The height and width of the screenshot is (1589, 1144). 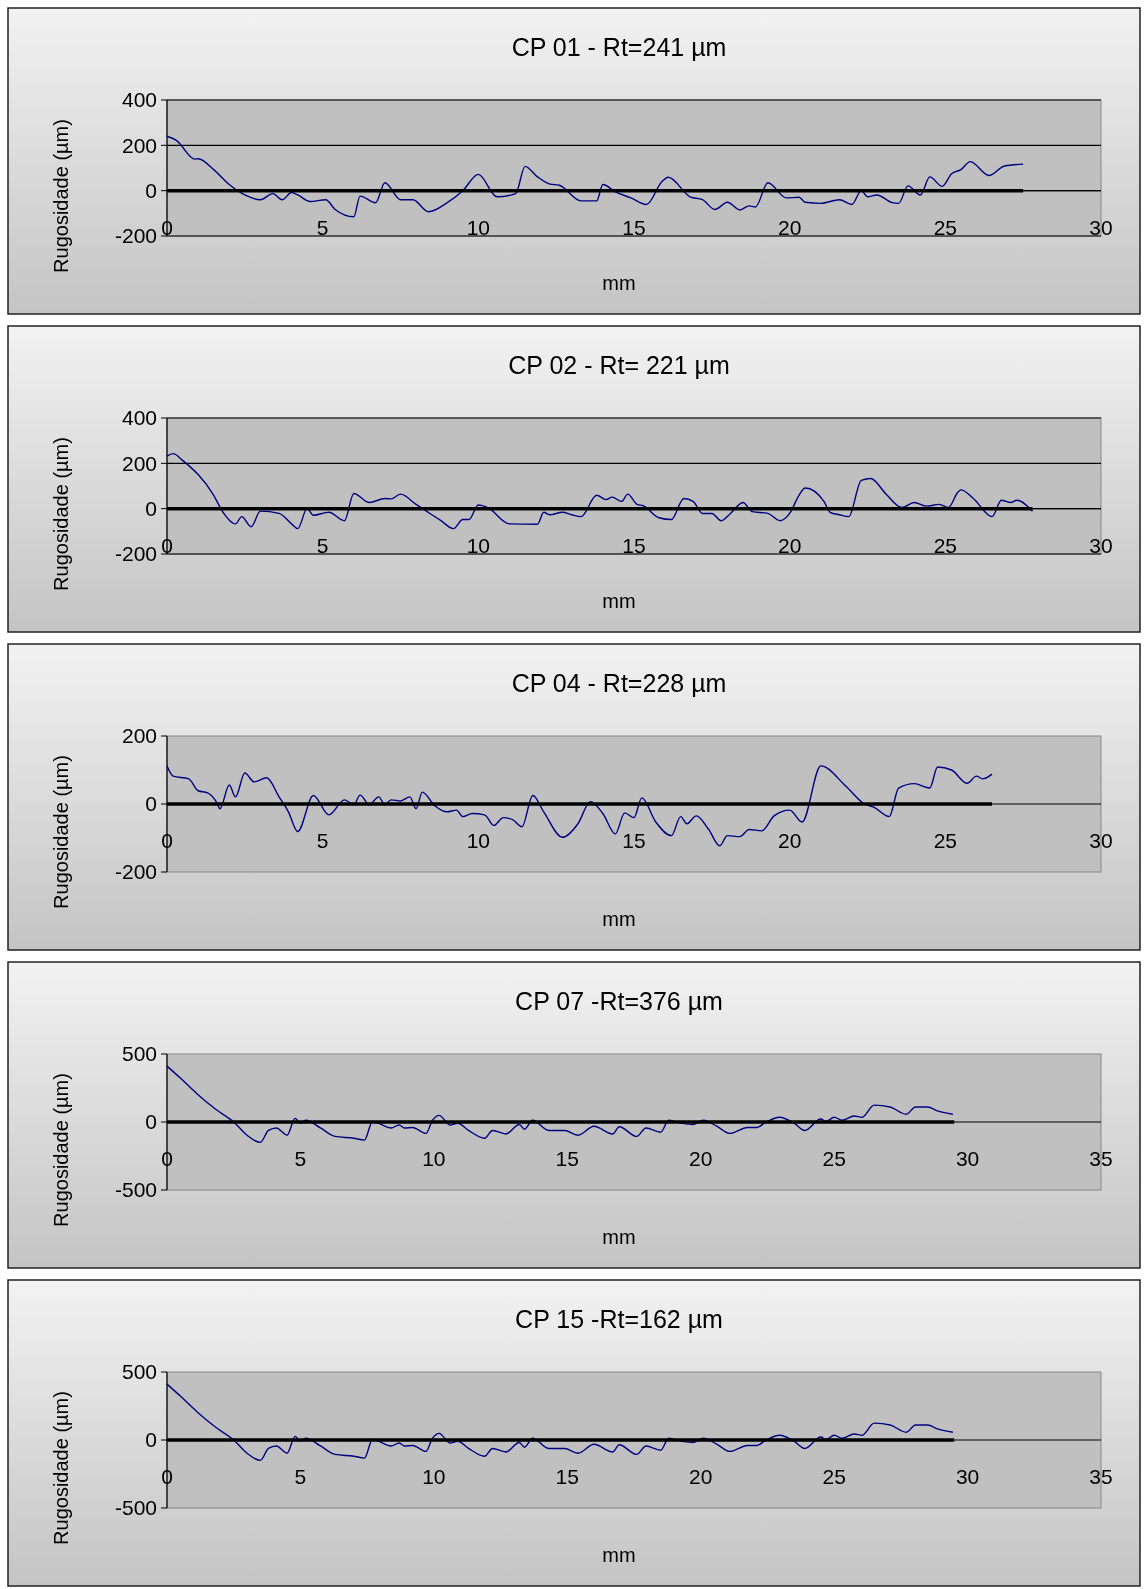 What do you see at coordinates (619, 1319) in the screenshot?
I see `chart-title: CP 15 -Rt=162 µm` at bounding box center [619, 1319].